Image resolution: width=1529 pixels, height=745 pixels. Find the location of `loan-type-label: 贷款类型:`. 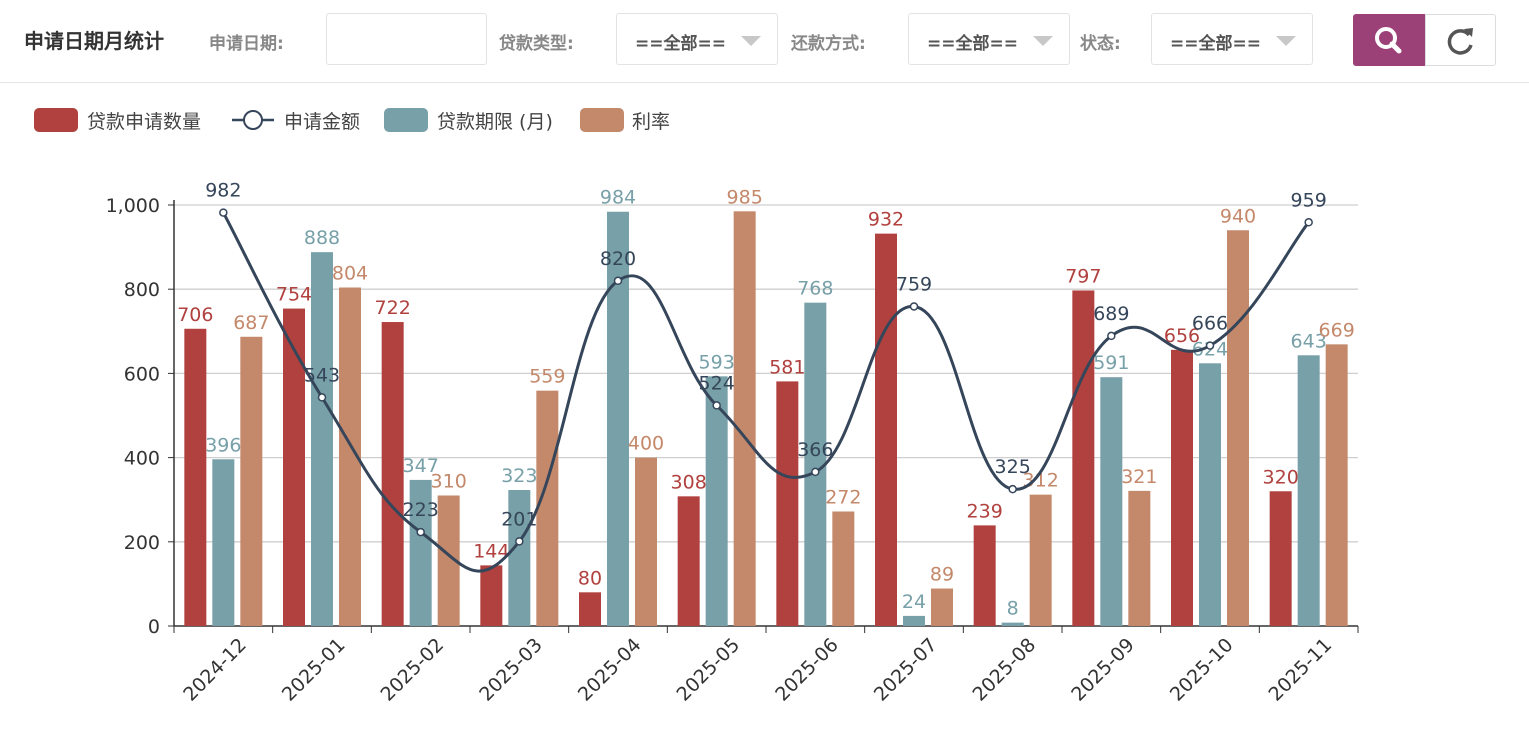

loan-type-label: 贷款类型: is located at coordinates (536, 44).